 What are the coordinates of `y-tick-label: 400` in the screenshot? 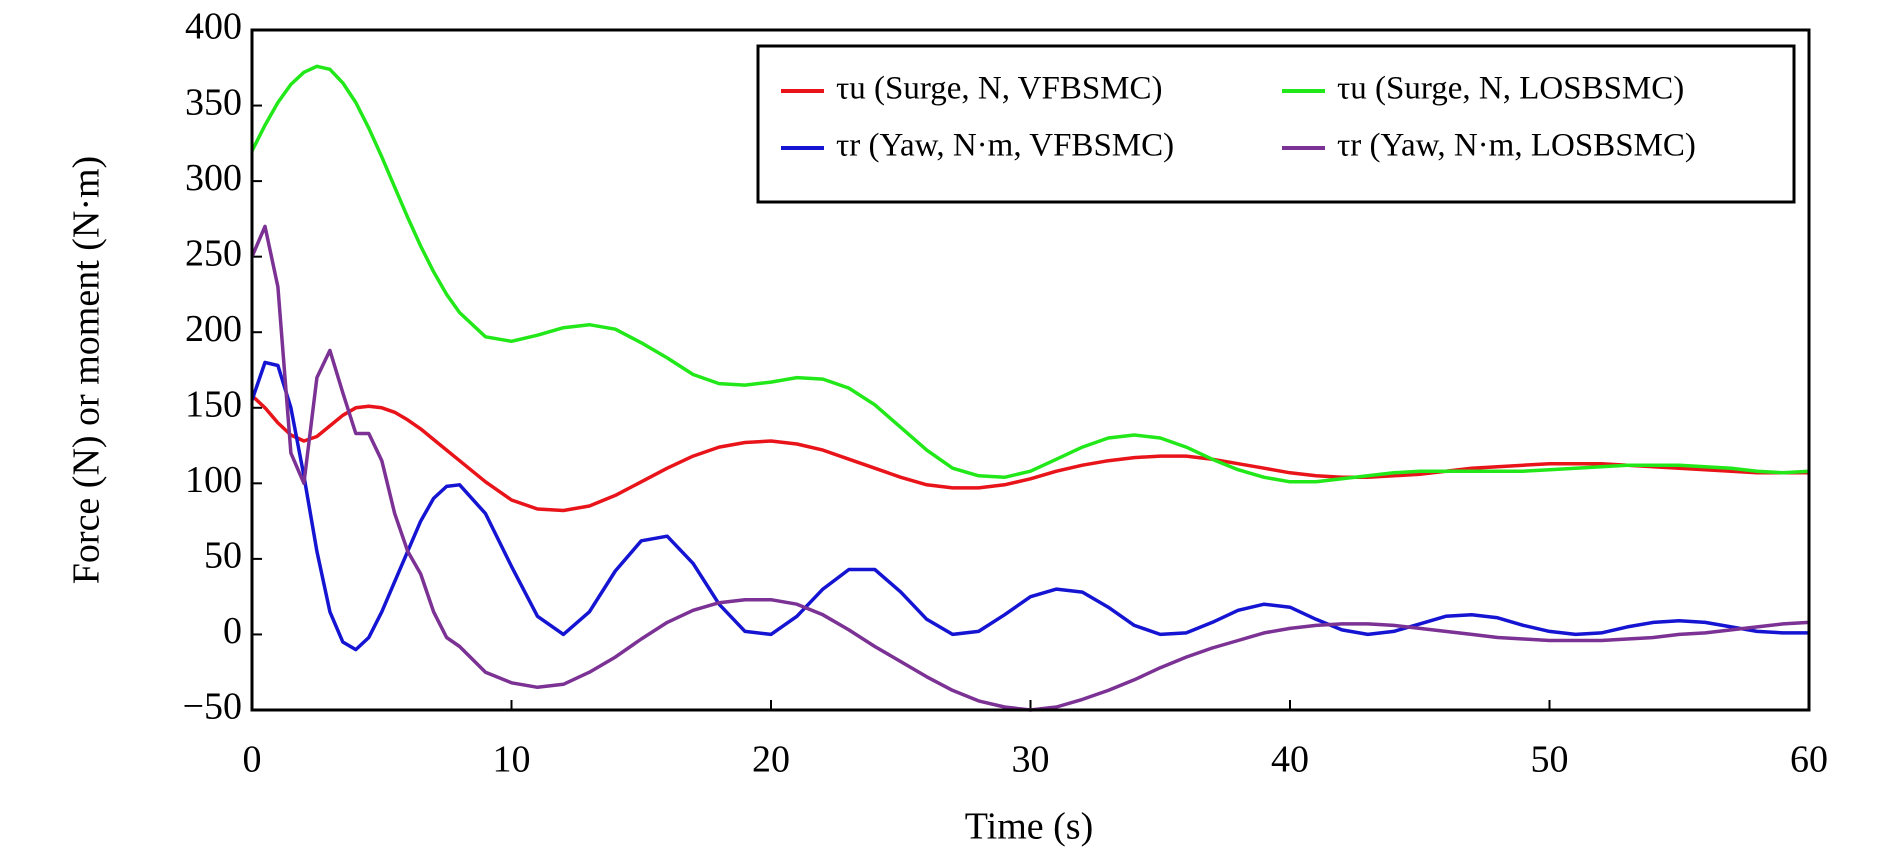 It's located at (213, 27).